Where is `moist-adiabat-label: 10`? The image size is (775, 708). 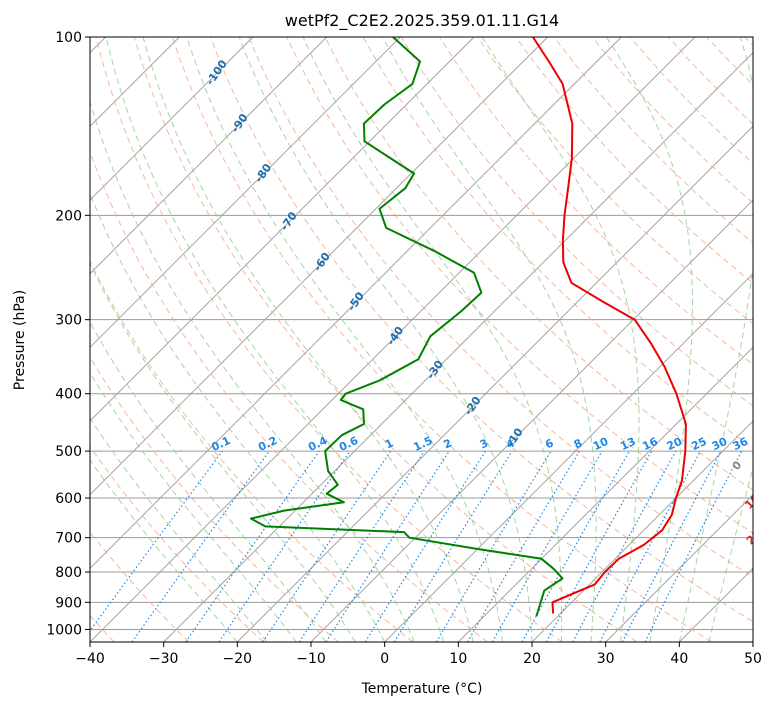
moist-adiabat-label: 10 is located at coordinates (752, 502).